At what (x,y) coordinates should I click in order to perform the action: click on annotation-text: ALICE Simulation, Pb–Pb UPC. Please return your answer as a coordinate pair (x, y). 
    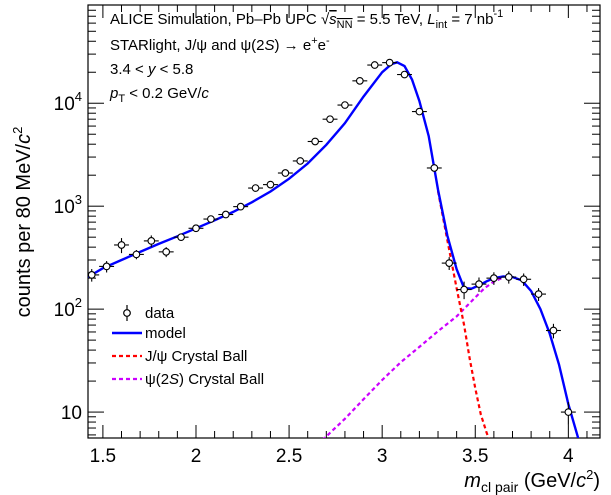
    Looking at the image, I should click on (215, 19).